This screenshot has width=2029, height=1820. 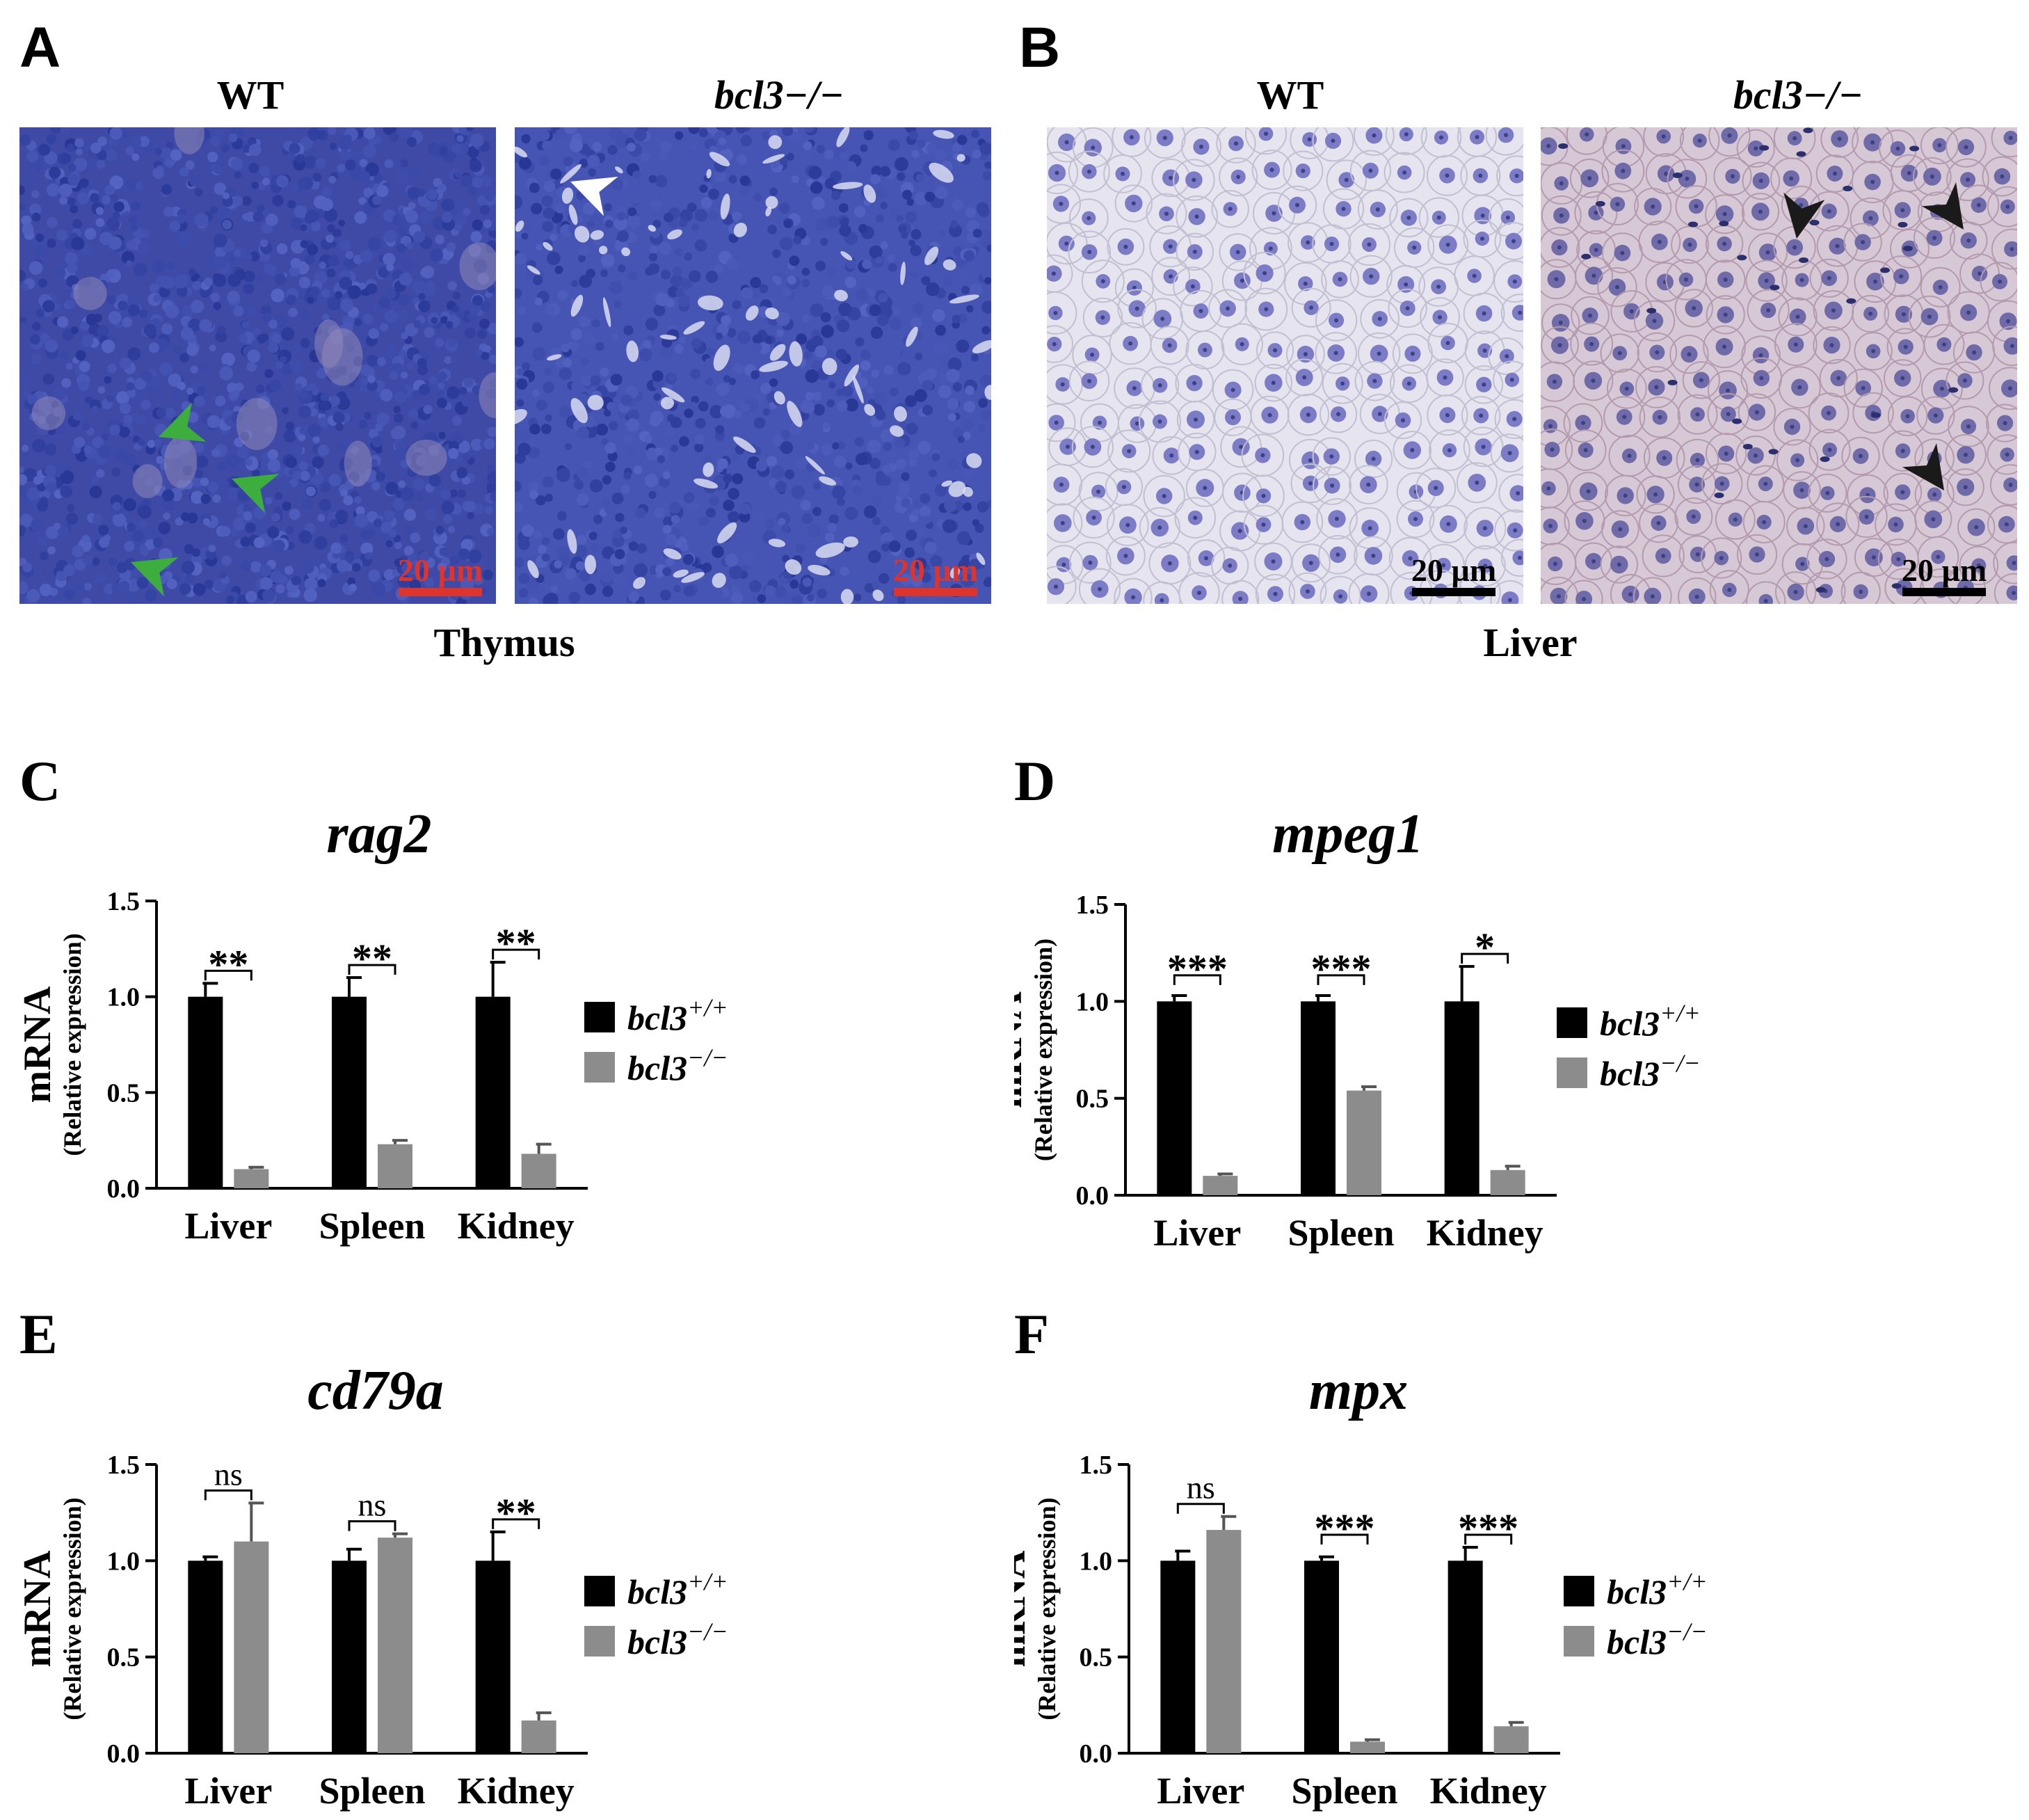 I want to click on panel-a-wt-heading: WT, so click(x=250, y=95).